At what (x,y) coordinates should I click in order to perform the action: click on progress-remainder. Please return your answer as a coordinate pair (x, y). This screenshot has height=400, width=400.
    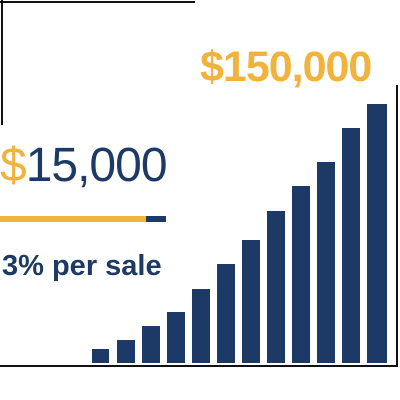
    Looking at the image, I should click on (156, 219).